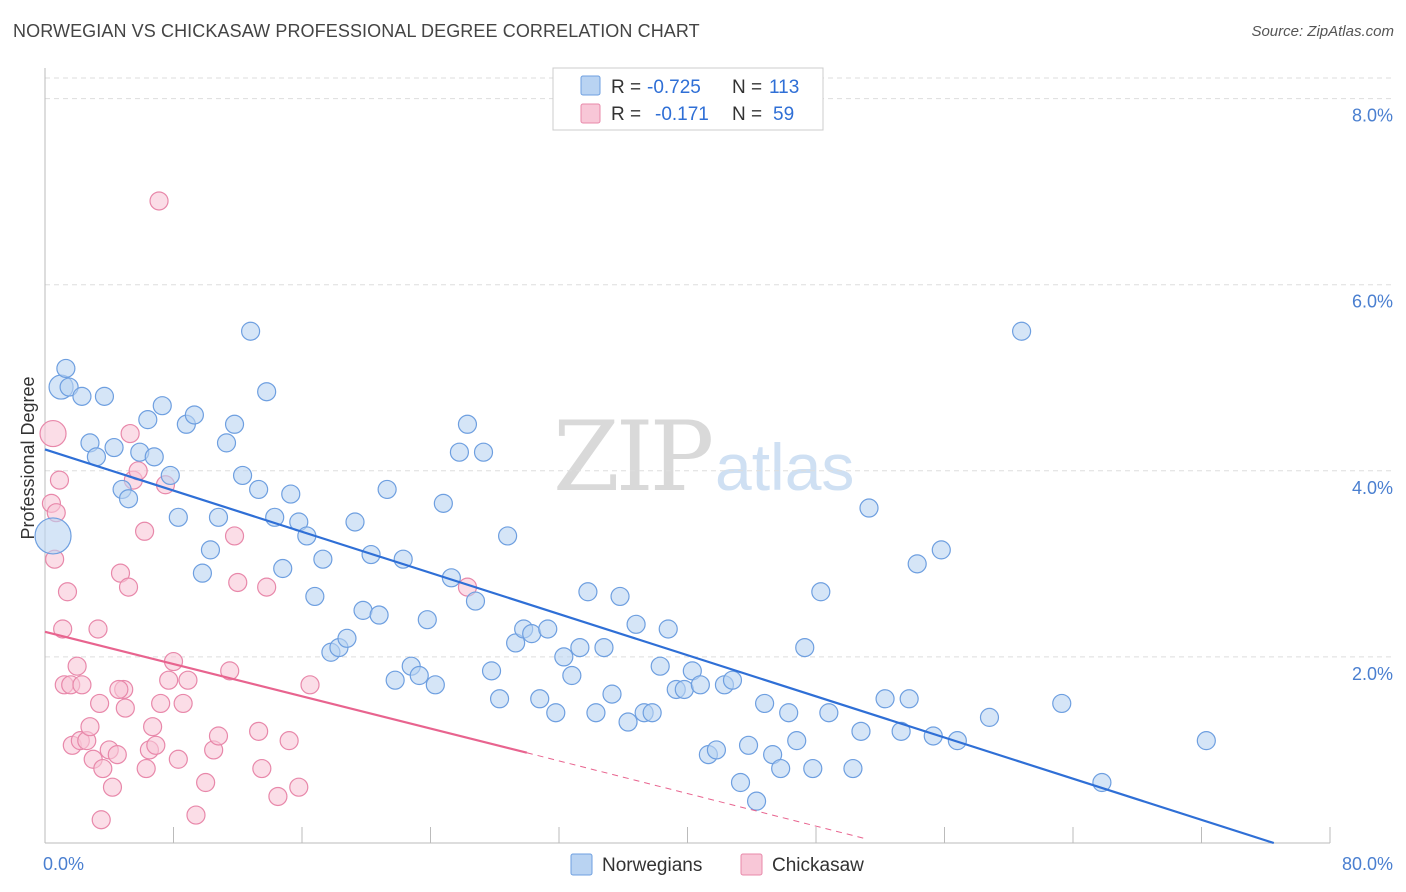 The width and height of the screenshot is (1406, 892). I want to click on legend-r-value-norwegians: -0.725, so click(674, 87).